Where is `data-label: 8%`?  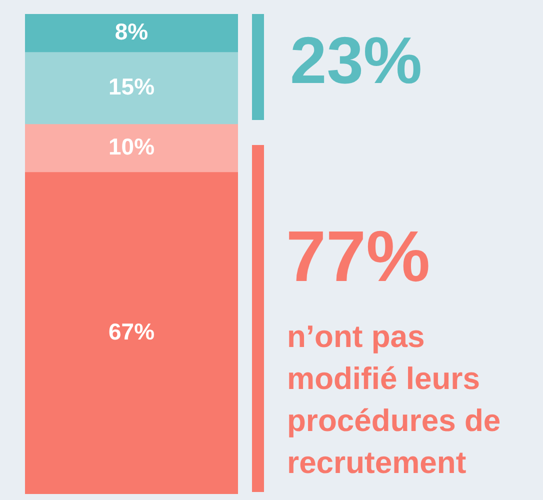
data-label: 8% is located at coordinates (131, 31).